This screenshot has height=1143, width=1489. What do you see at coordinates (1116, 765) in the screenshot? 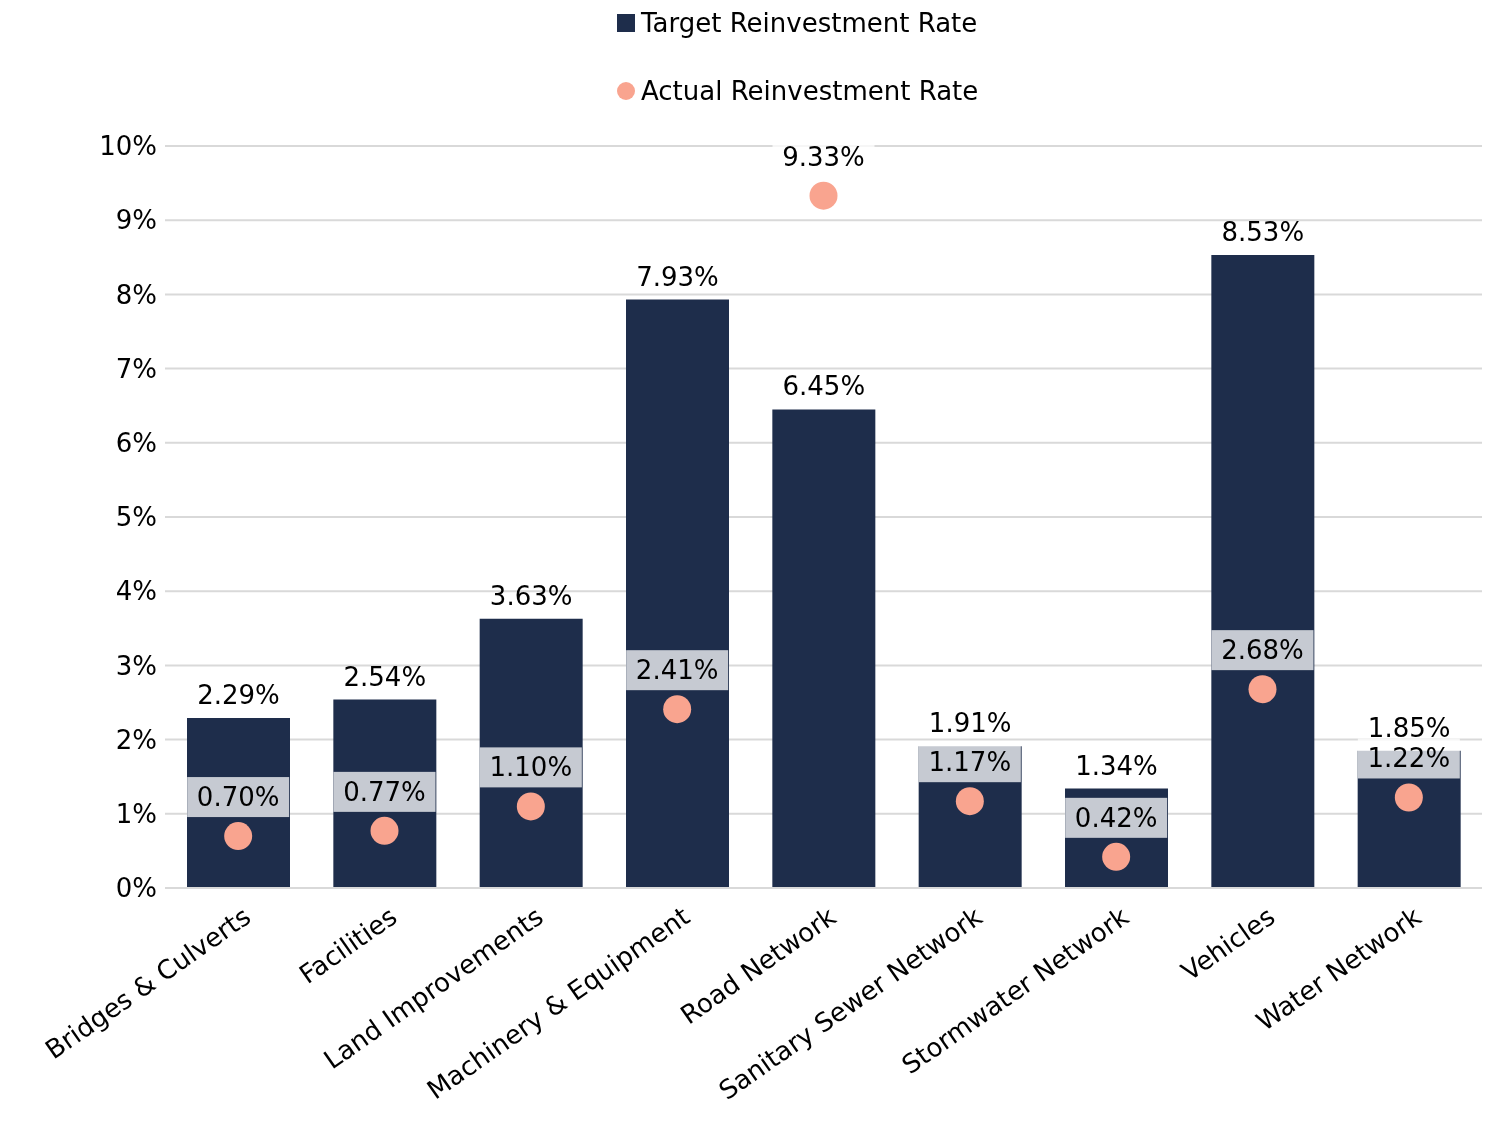
I see `data-label: 1.34%` at bounding box center [1116, 765].